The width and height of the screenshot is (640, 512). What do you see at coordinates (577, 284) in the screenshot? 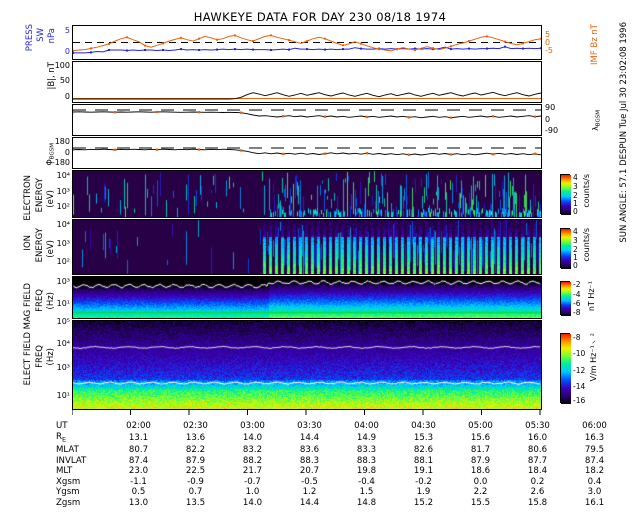
I see `magfield-cbtick-0: -2` at bounding box center [577, 284].